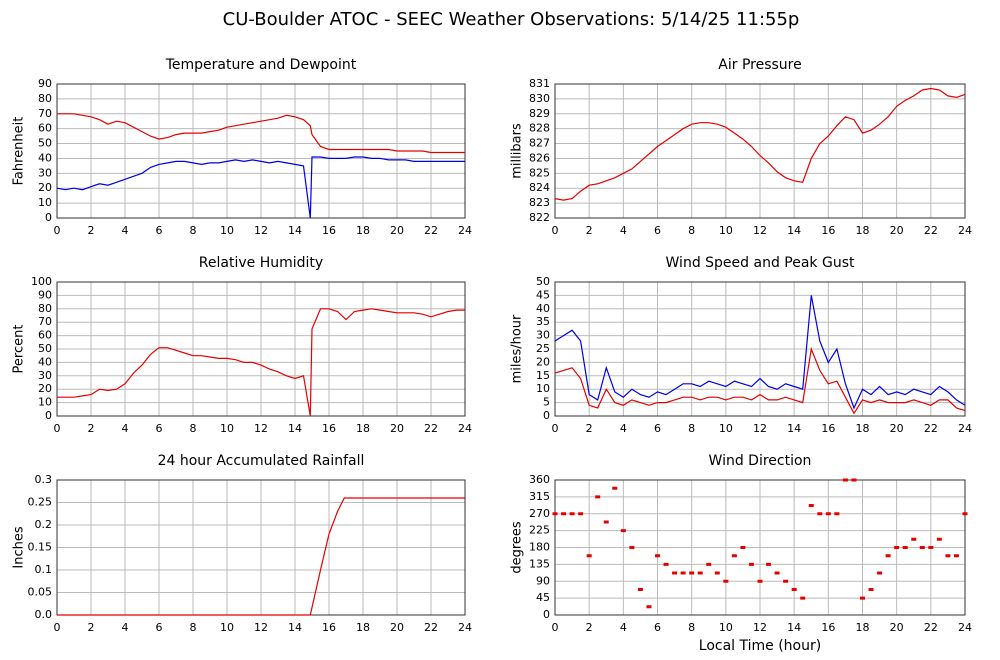  What do you see at coordinates (543, 308) in the screenshot?
I see `y-tick-label: 40` at bounding box center [543, 308].